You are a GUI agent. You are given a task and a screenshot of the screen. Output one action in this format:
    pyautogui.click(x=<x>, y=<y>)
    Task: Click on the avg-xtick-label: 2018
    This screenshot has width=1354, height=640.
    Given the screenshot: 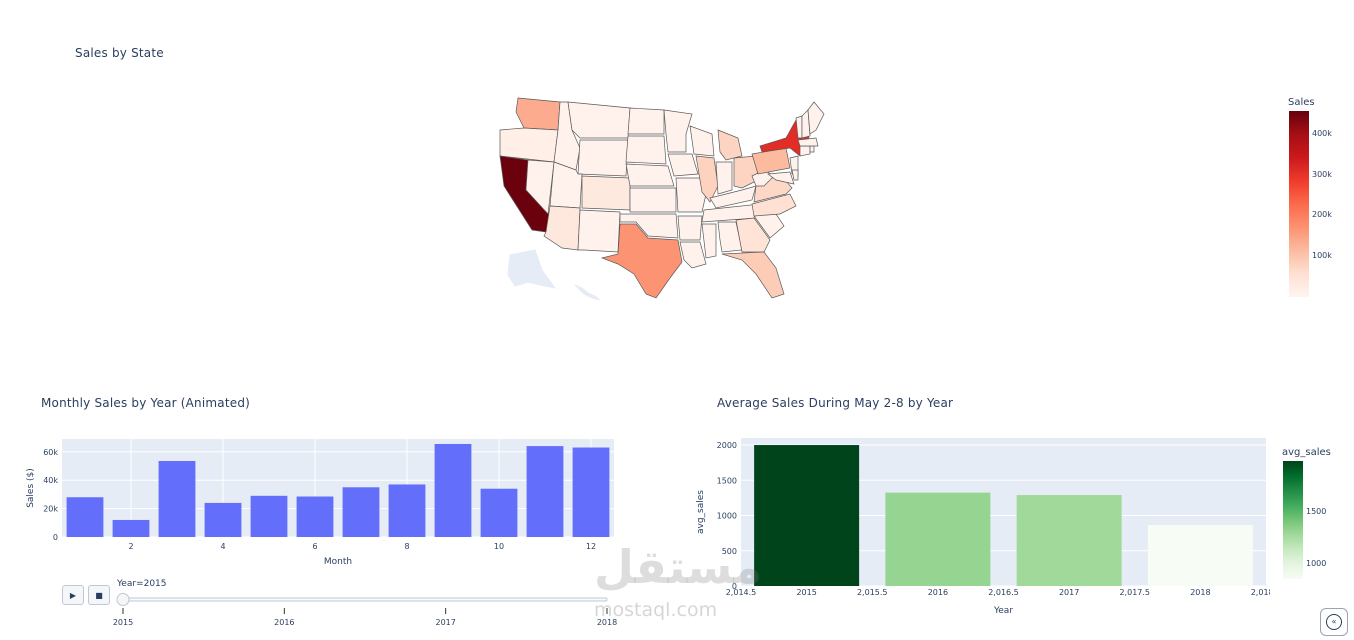 What is the action you would take?
    pyautogui.click(x=1200, y=592)
    